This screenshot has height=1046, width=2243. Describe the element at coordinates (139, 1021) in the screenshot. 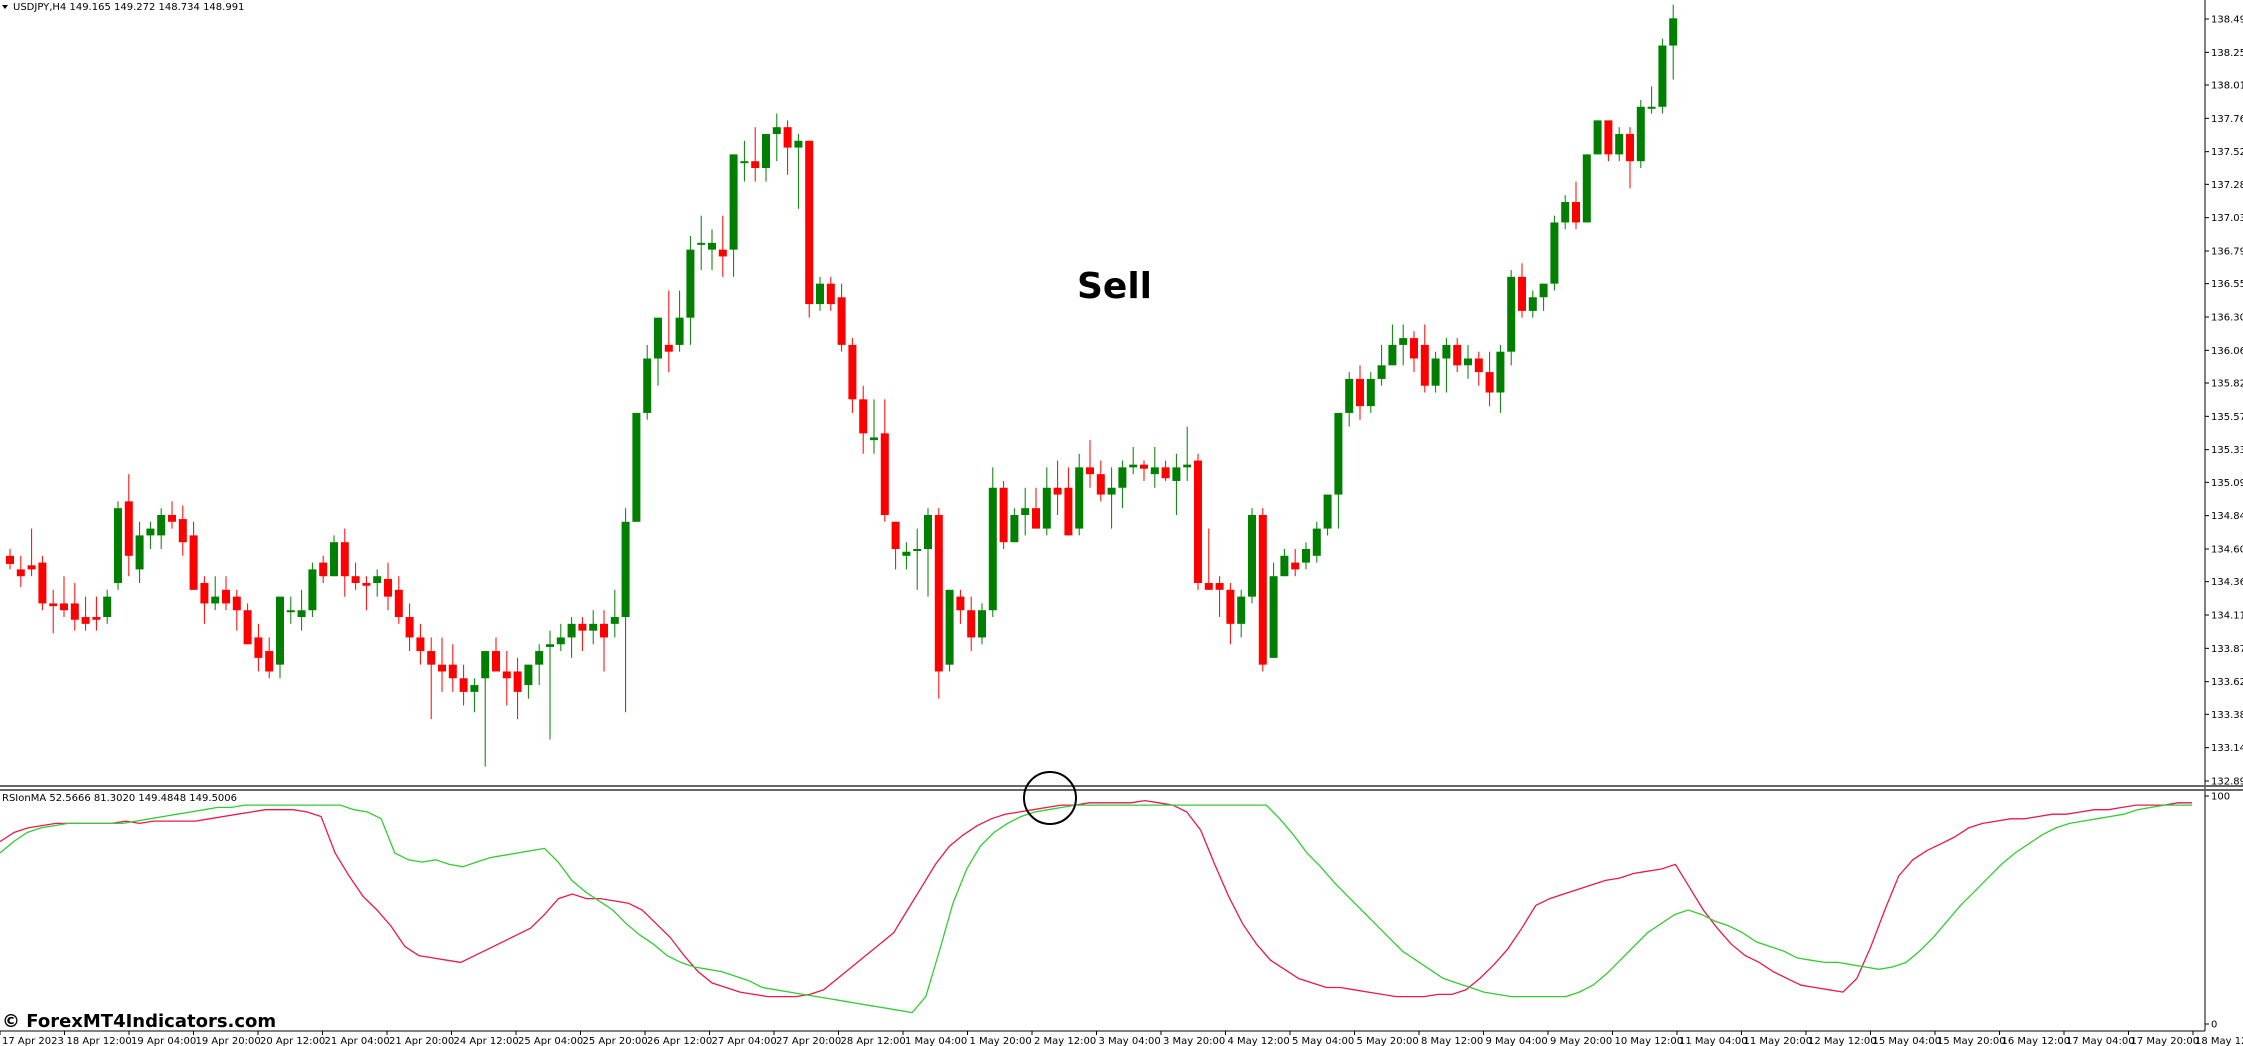

I see `watermark: © ForexMT4Indicators.com` at that location.